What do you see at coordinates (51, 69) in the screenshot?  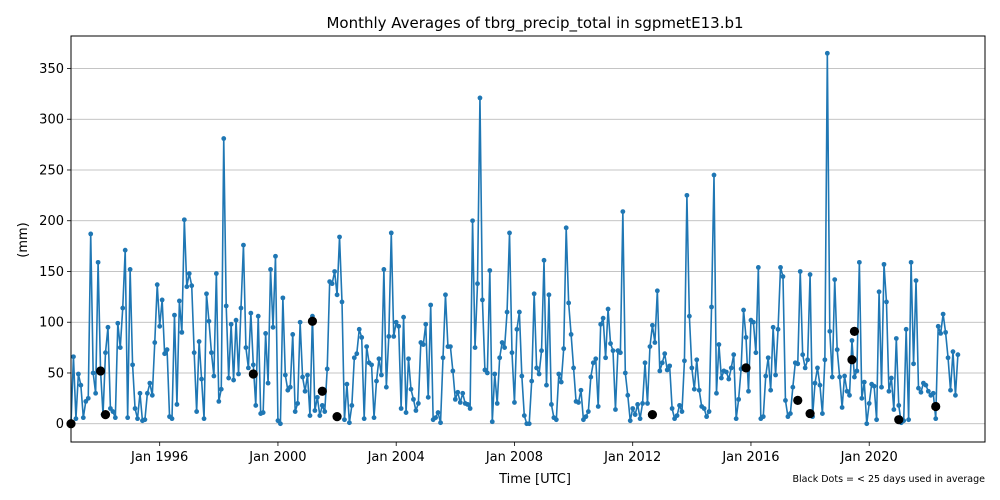 I see `y-tick-label: 350` at bounding box center [51, 69].